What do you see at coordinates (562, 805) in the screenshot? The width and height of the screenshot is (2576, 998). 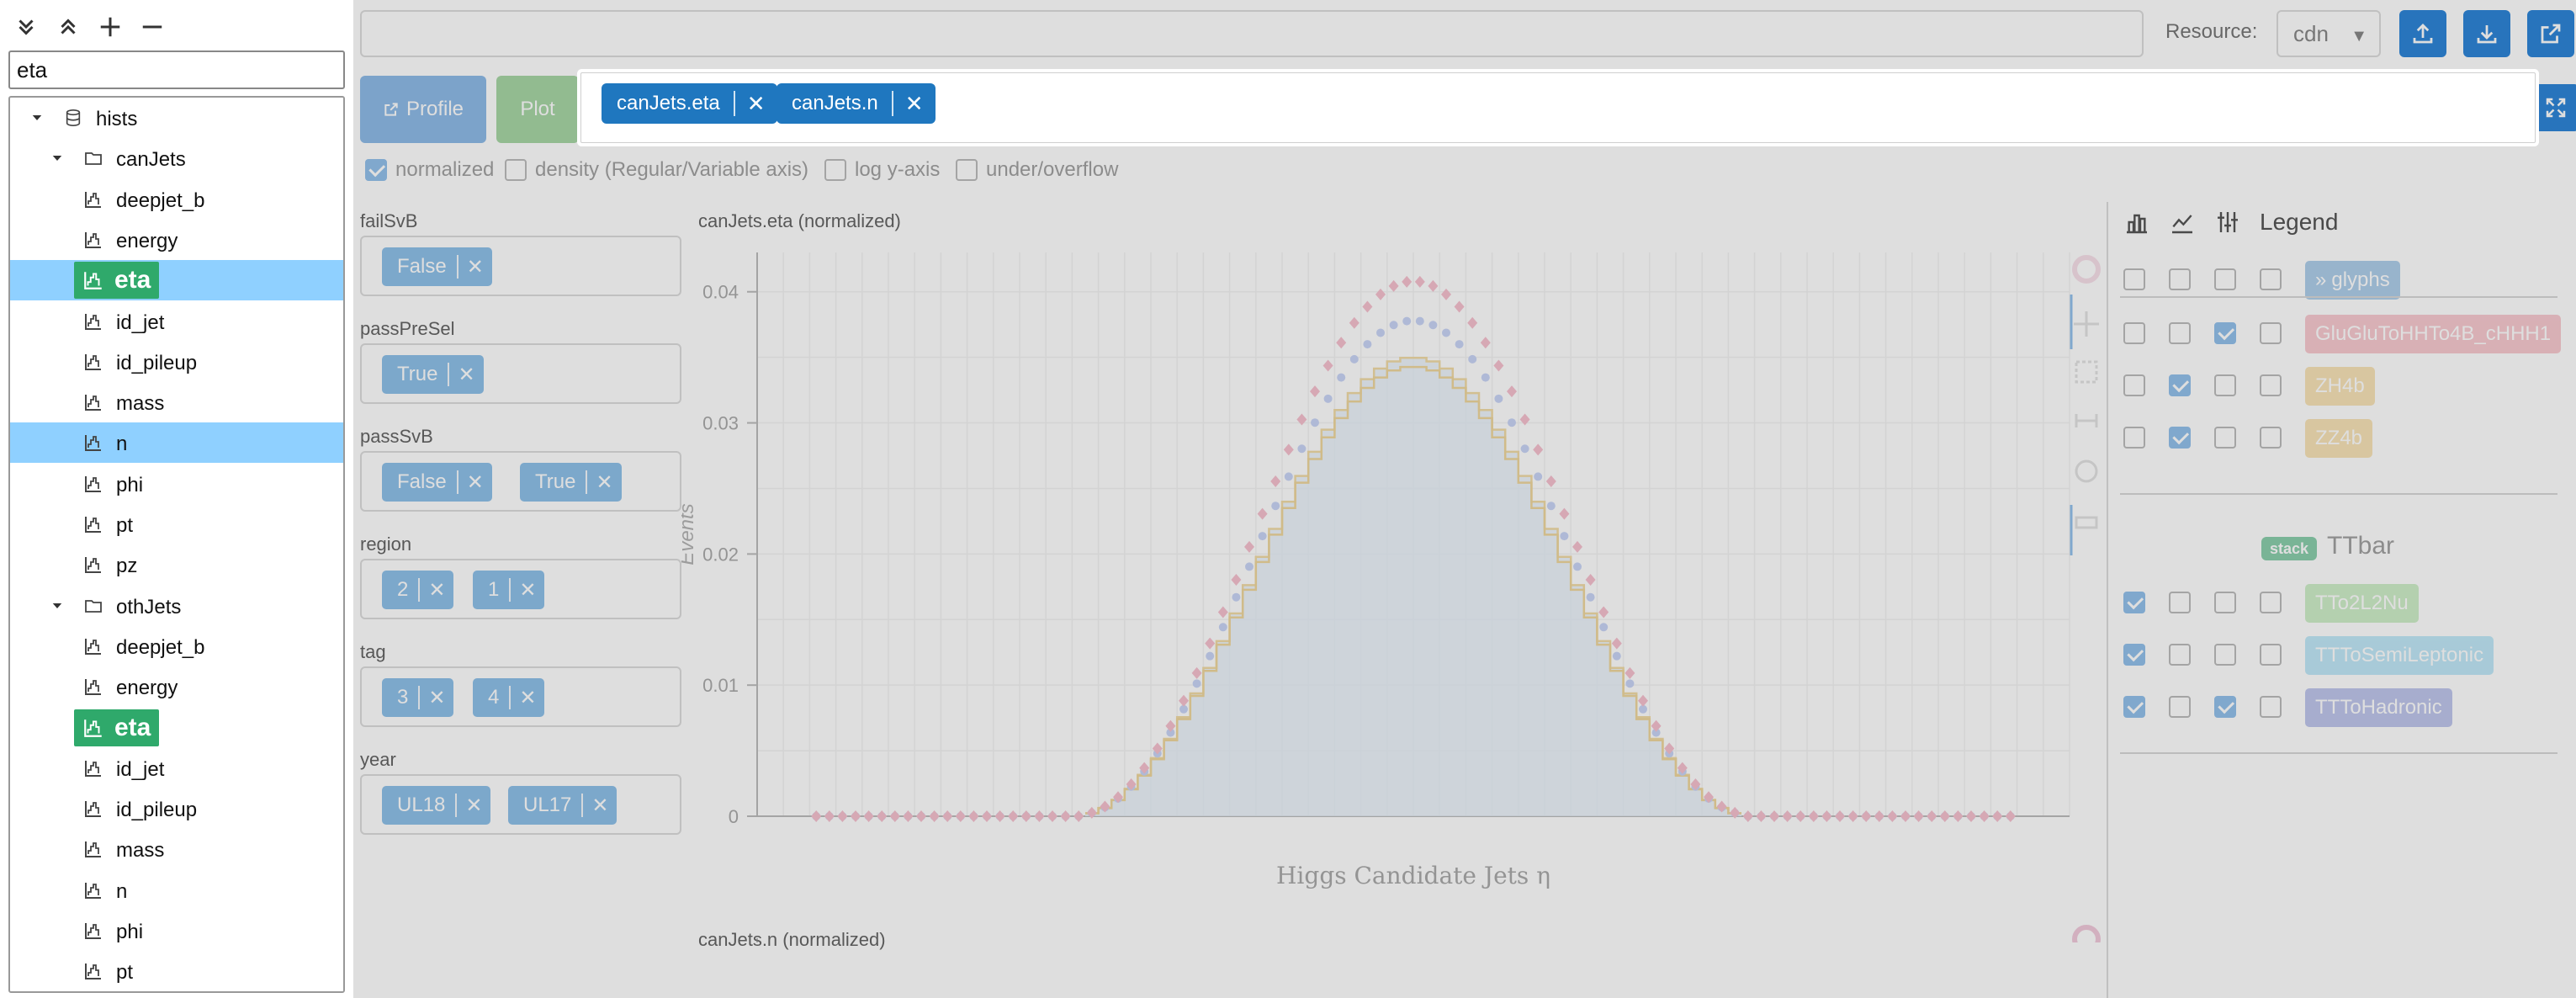 I see `filter-value-tag: UL17 ✕` at bounding box center [562, 805].